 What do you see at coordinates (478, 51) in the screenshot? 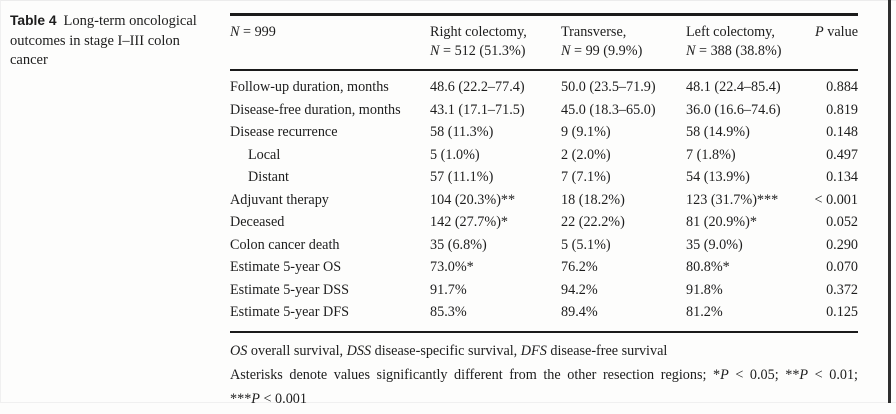
I see `header-right-colectomy-line2: N = 512 (51.3%)` at bounding box center [478, 51].